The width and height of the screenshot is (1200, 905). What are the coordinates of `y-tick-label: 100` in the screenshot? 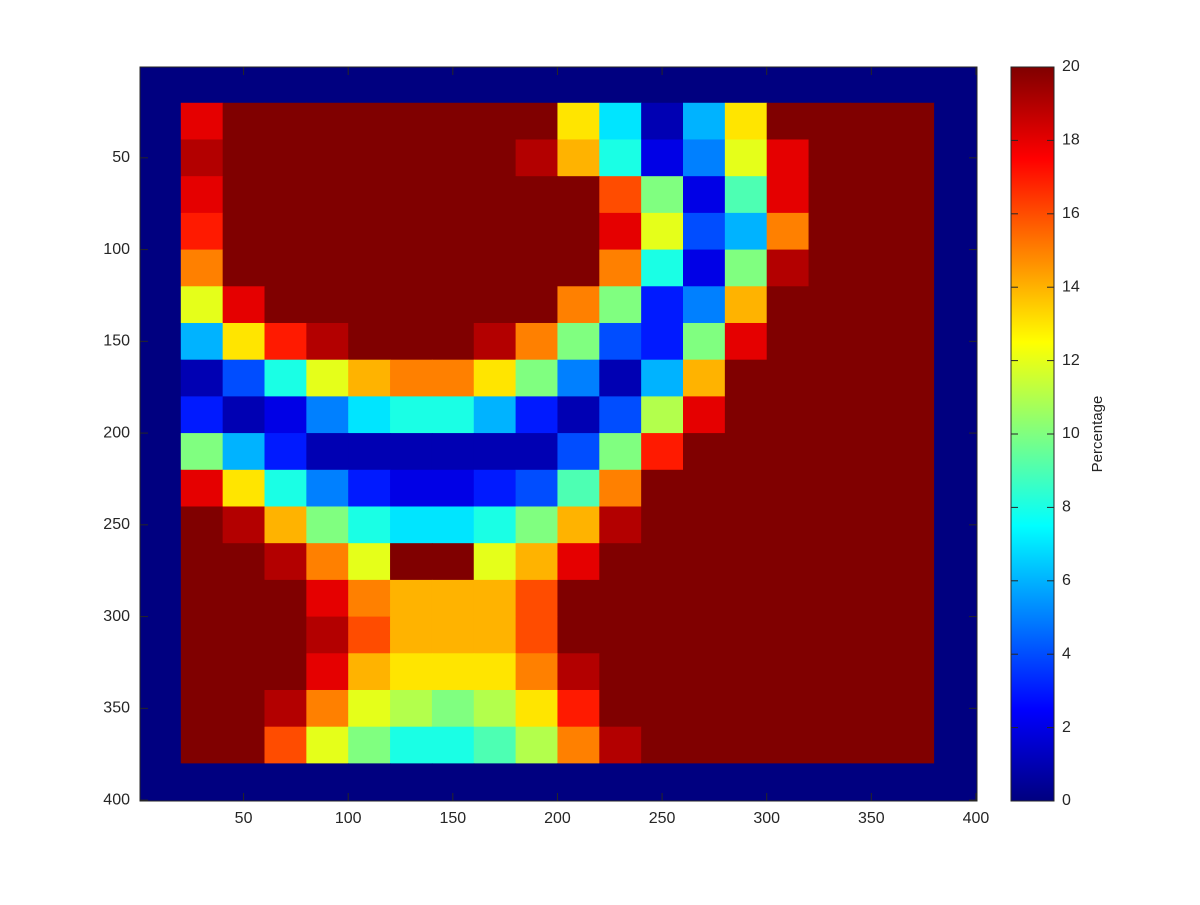 It's located at (116, 249).